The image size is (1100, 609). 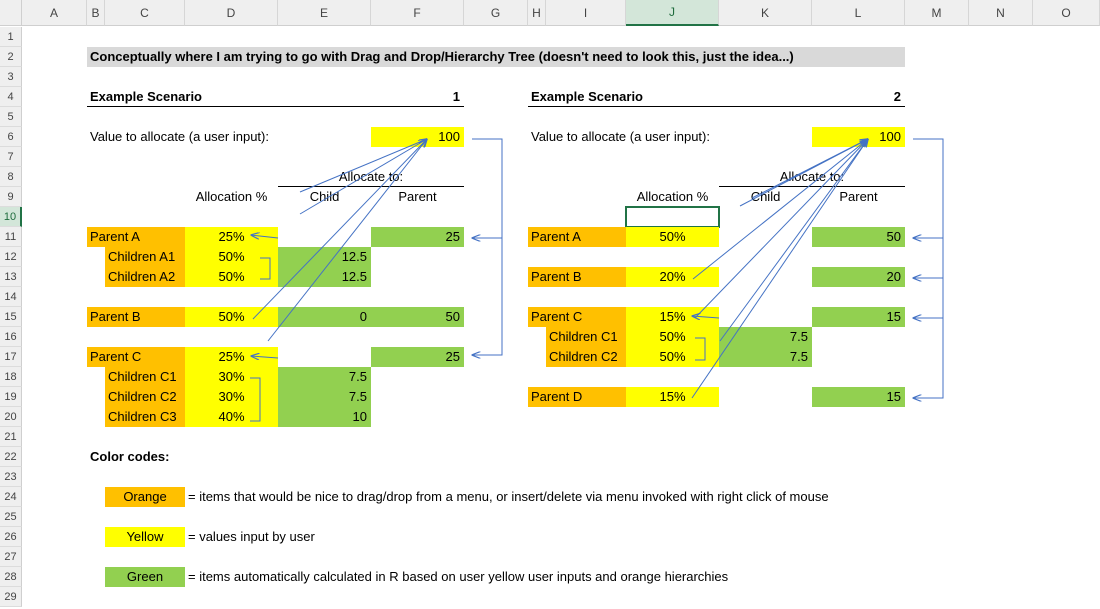 I want to click on legend-yellow-swatch: Yellow, so click(x=145, y=537).